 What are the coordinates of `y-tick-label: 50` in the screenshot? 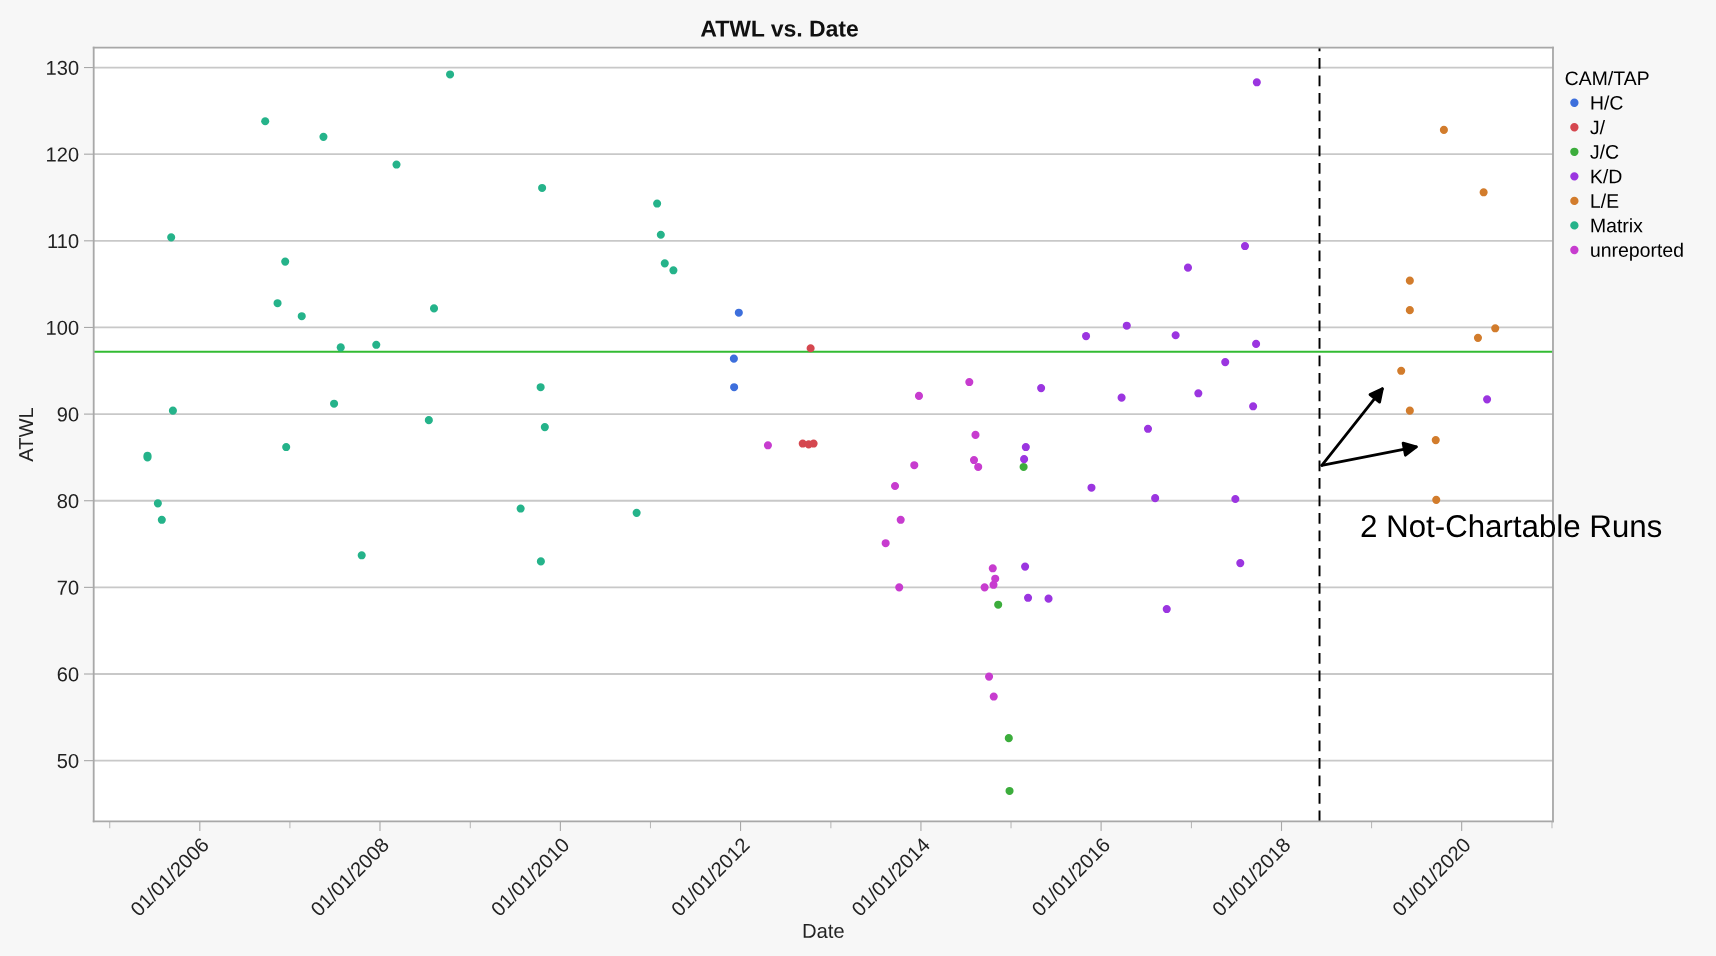 It's located at (68, 761).